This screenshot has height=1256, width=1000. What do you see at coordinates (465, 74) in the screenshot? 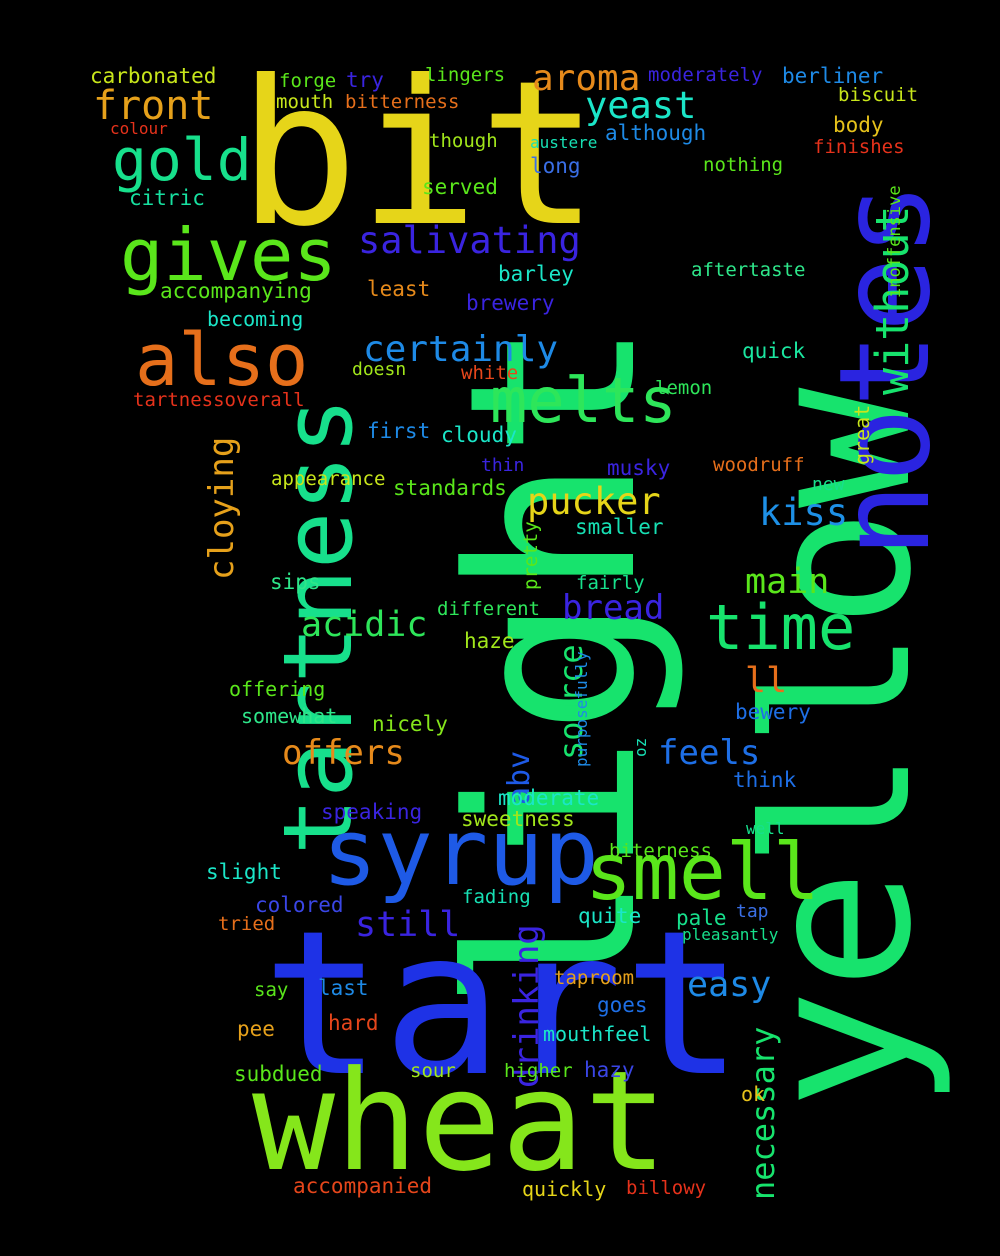
I see `cloud-word: lingers` at bounding box center [465, 74].